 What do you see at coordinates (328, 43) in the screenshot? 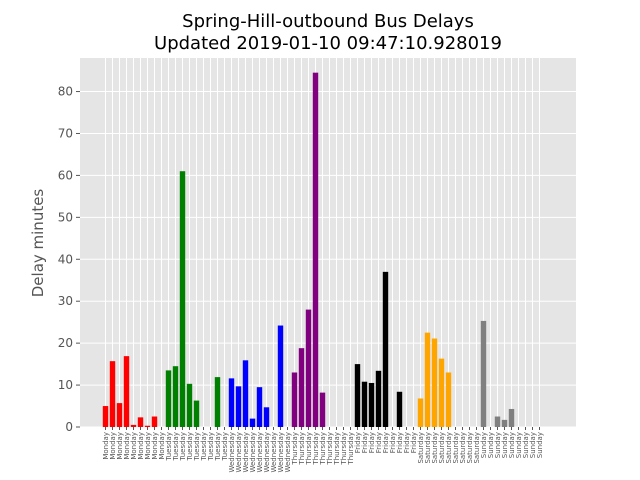
I see `chart-subtitle: Updated 2019-01-10 09:47:10.928019` at bounding box center [328, 43].